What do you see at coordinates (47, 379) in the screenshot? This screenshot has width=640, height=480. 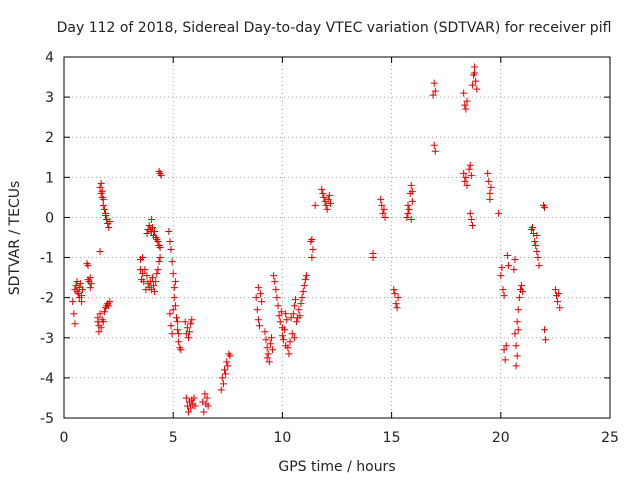 I see `y-tick-label: -4` at bounding box center [47, 379].